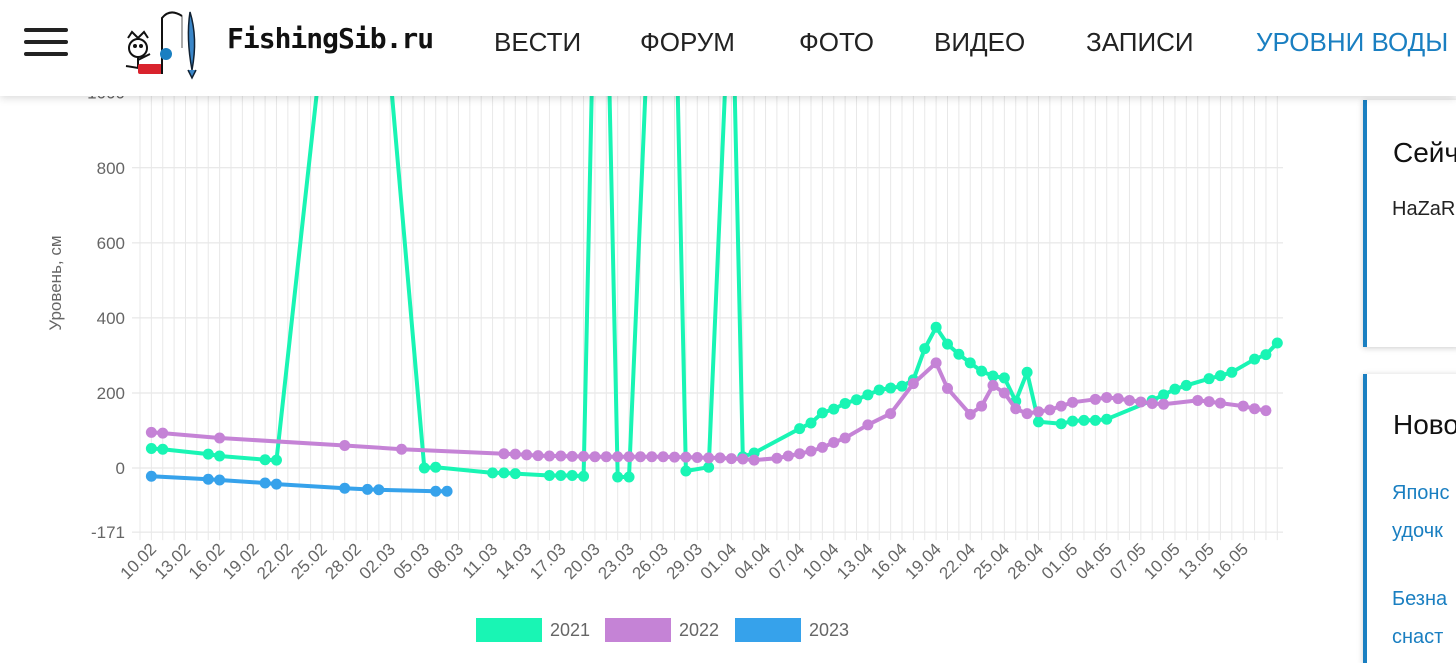 The width and height of the screenshot is (1456, 663). Describe the element at coordinates (768, 630) in the screenshot. I see `legend-swatch-2023` at that location.